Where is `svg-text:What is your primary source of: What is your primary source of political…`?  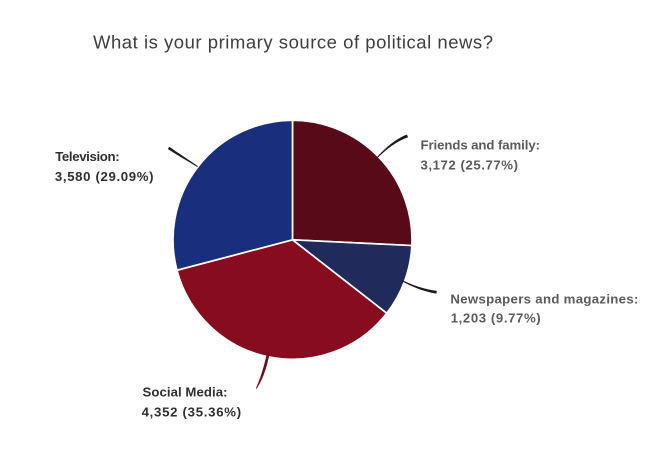 svg-text:What is your primary source of: What is your primary source of political… is located at coordinates (293, 42).